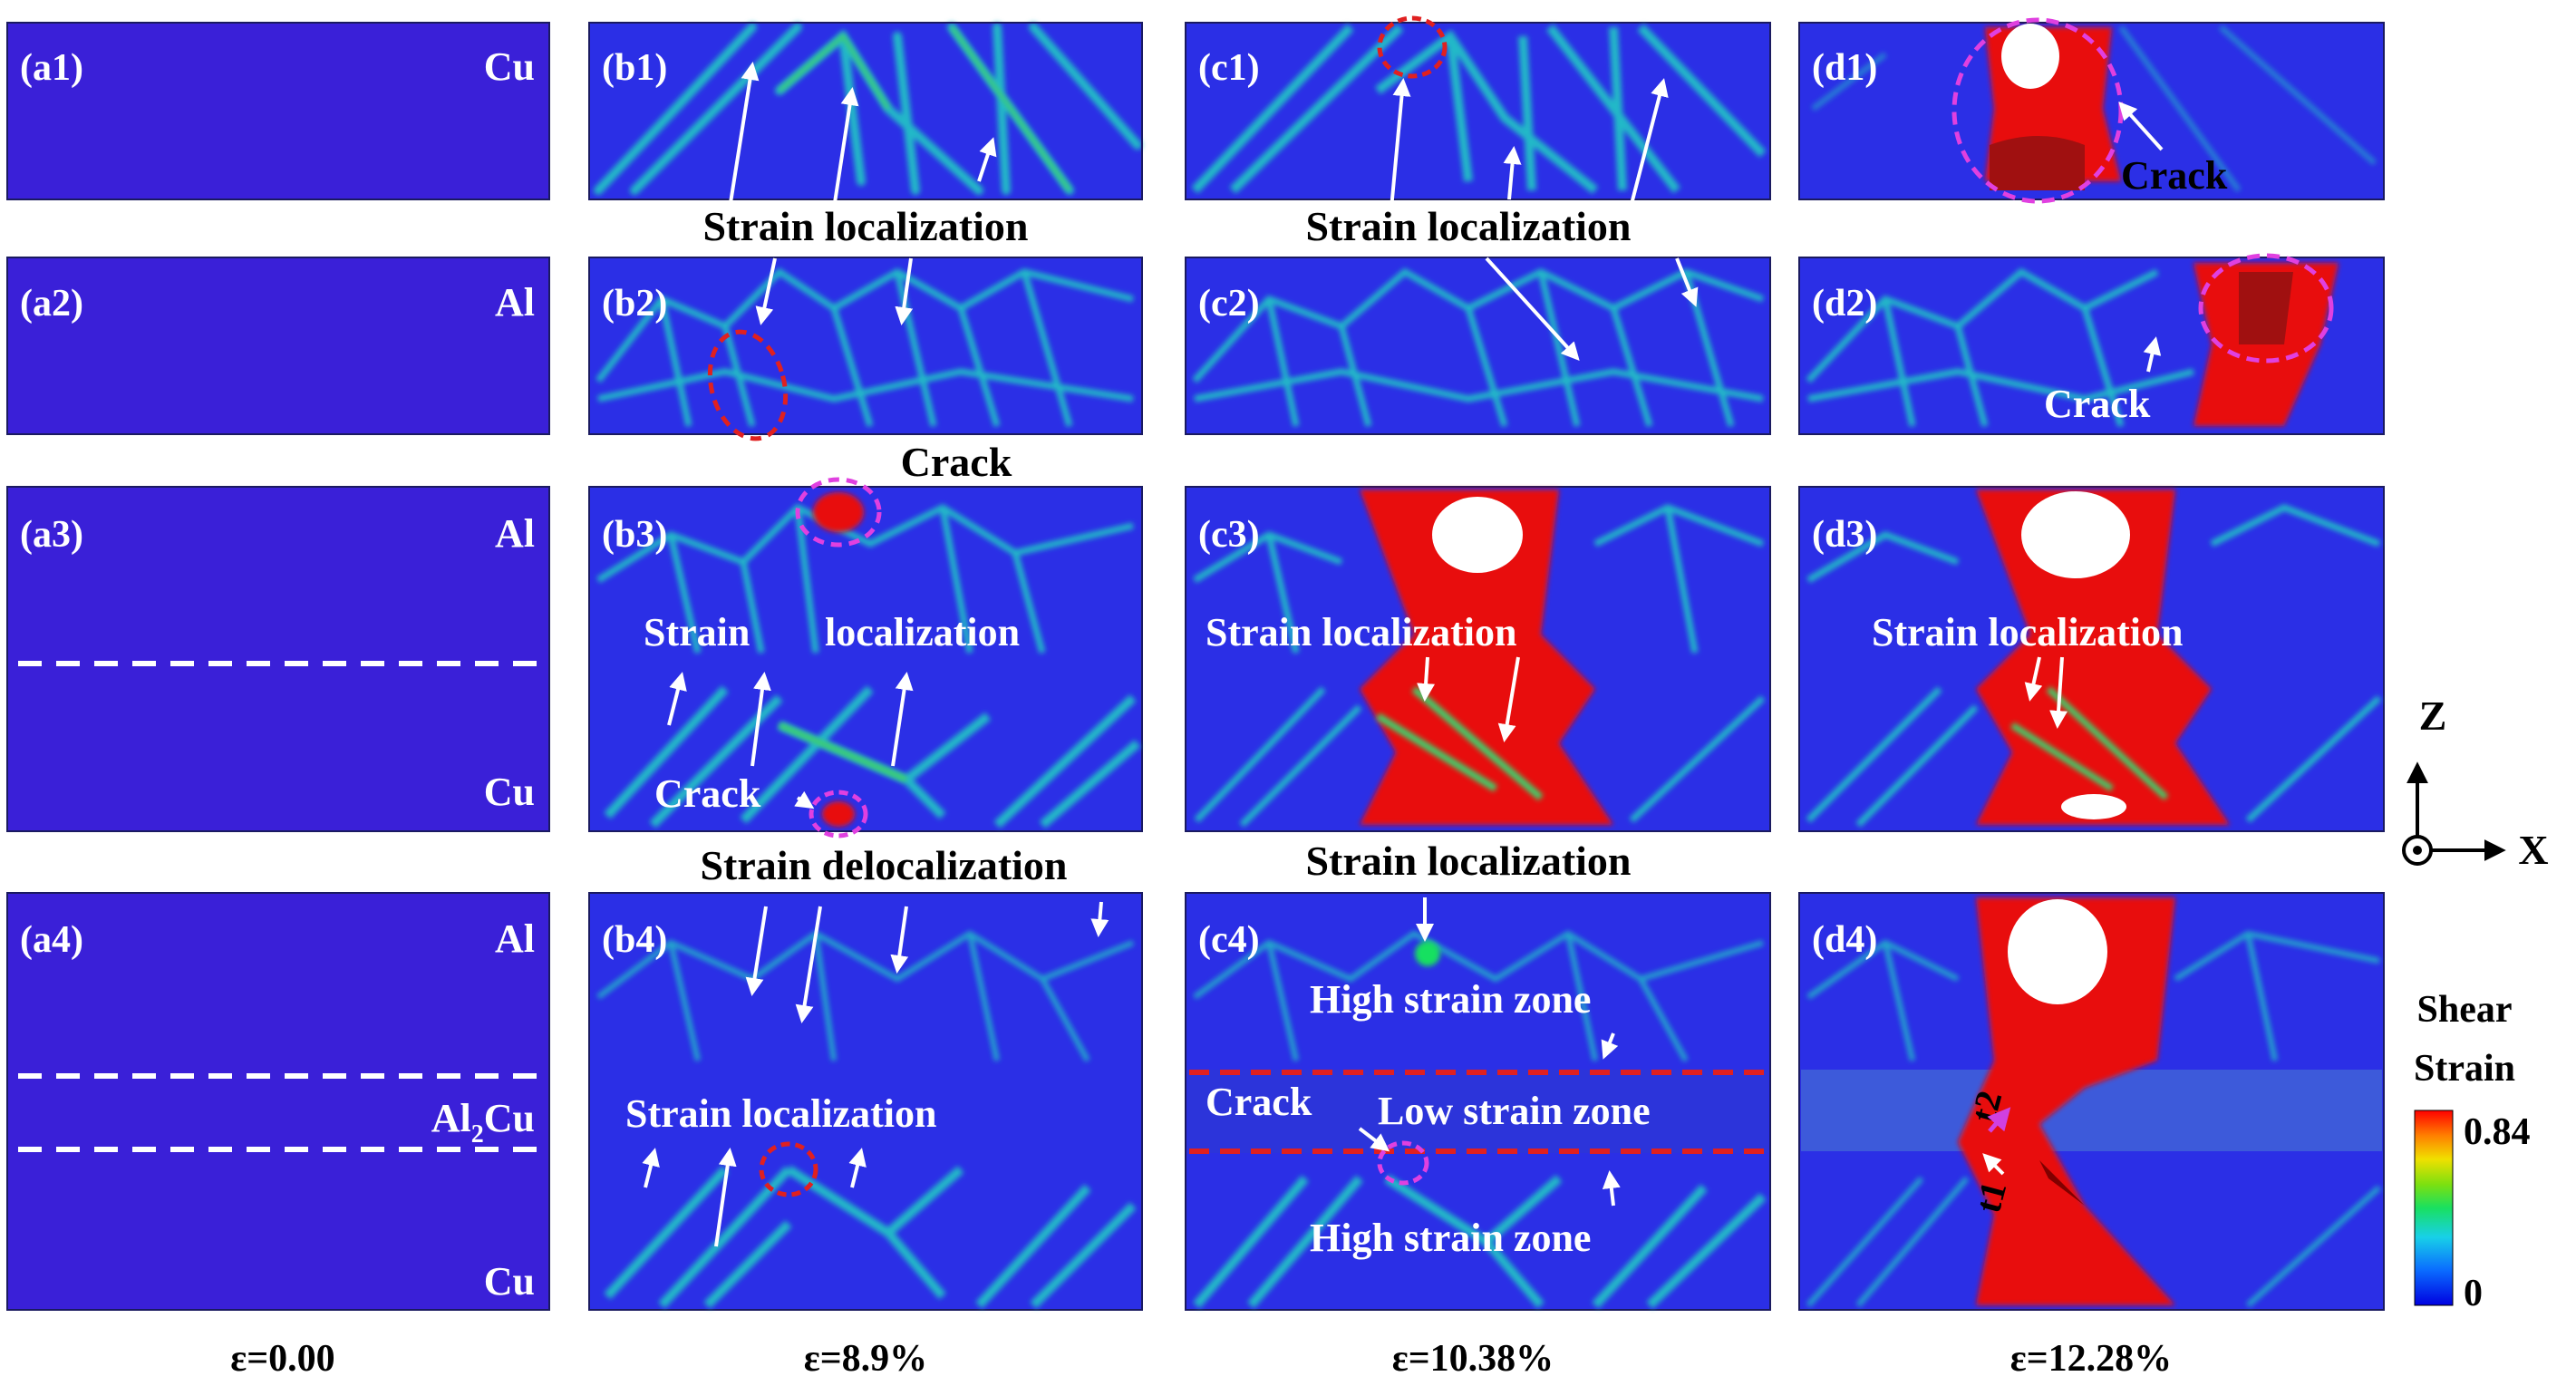 This screenshot has width=2576, height=1386. Describe the element at coordinates (1201, 1359) in the screenshot. I see `strain-captions: ε=0.00 ε=8.9% ε=10.38% ε=12.28%` at that location.